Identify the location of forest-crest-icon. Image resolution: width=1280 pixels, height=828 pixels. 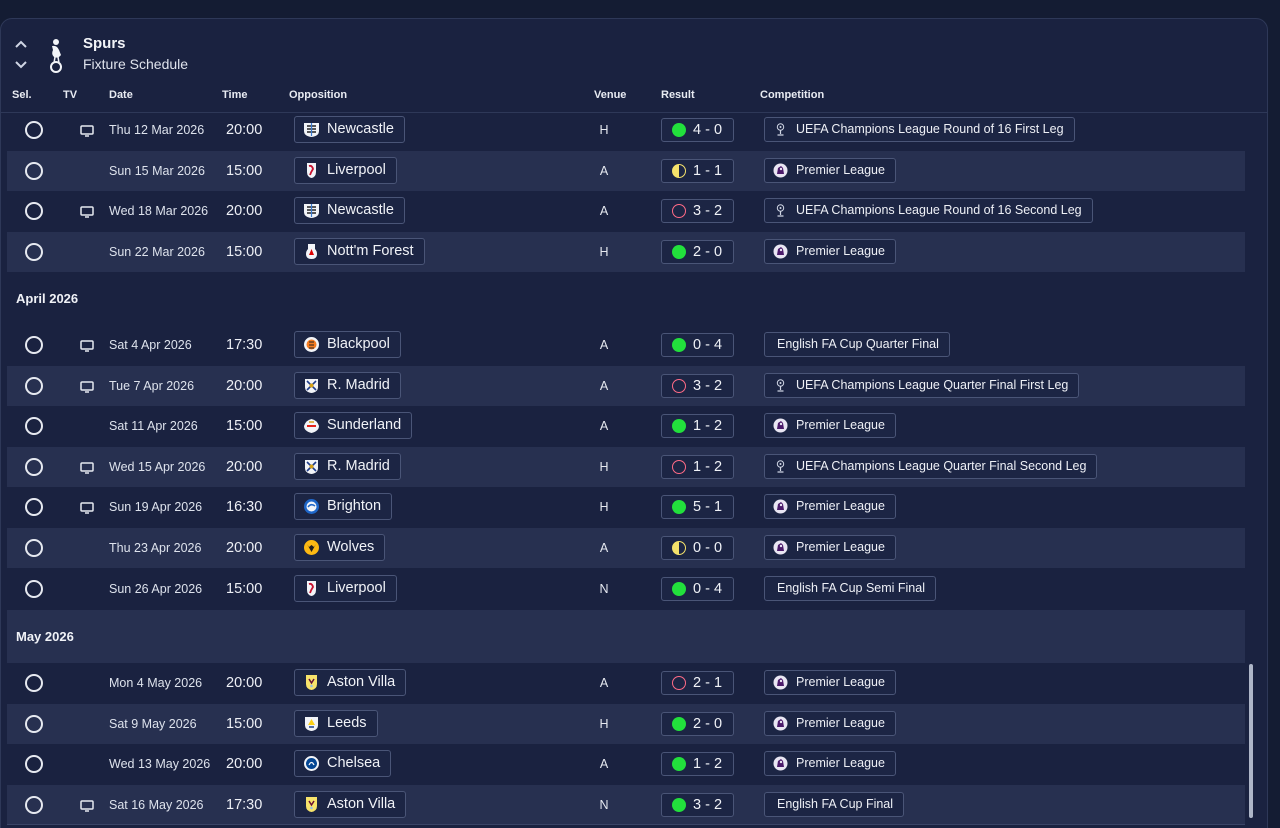
(311, 251).